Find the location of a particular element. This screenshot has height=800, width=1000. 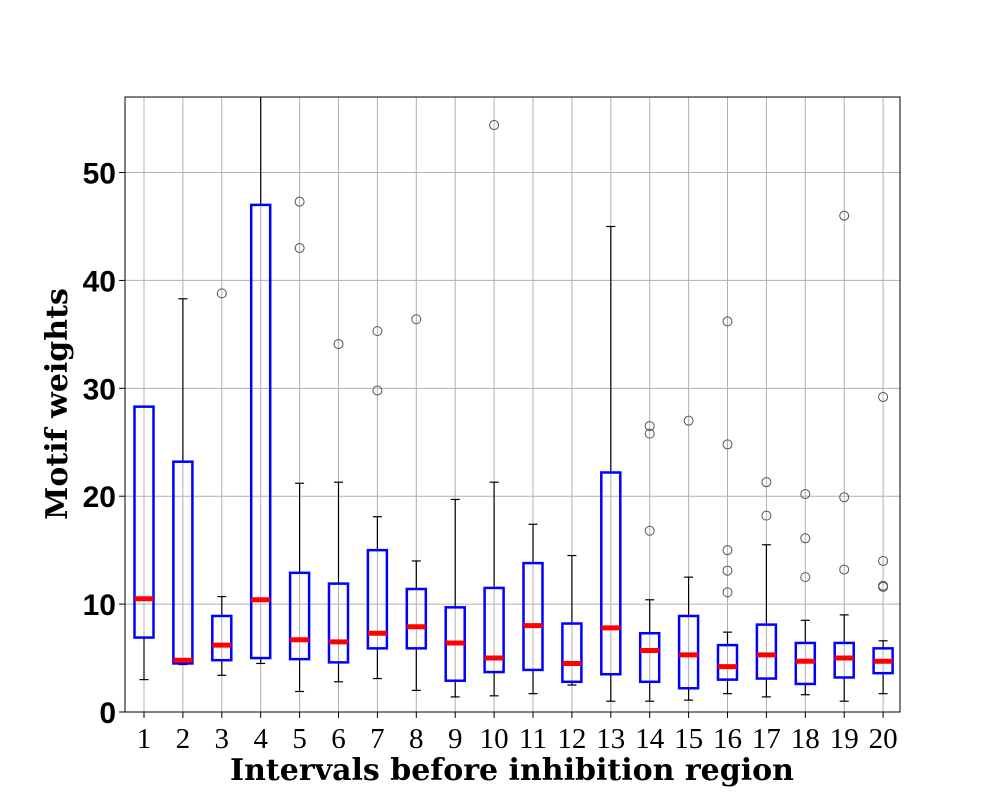

y-tick-label: 30 is located at coordinates (99, 389).